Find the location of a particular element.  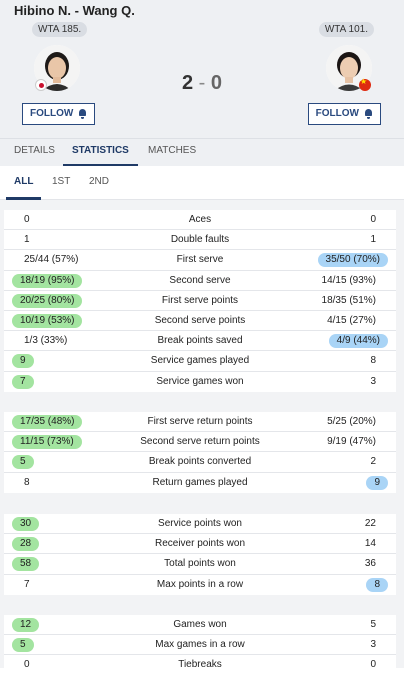

stat-label: Second serve is located at coordinates (200, 280).